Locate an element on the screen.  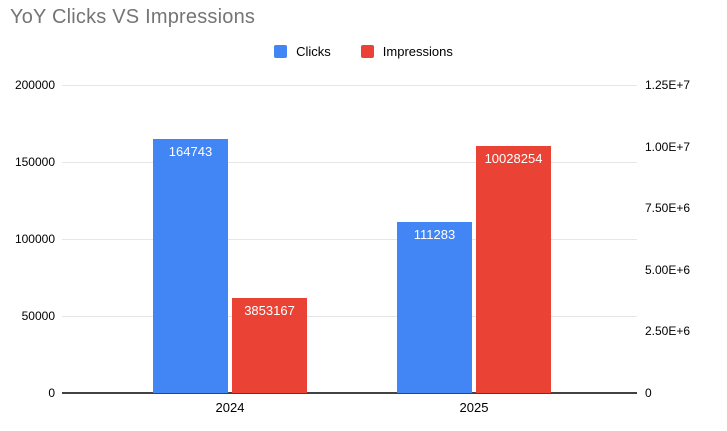
chart-title: YoY Clicks VS Impressions is located at coordinates (133, 17).